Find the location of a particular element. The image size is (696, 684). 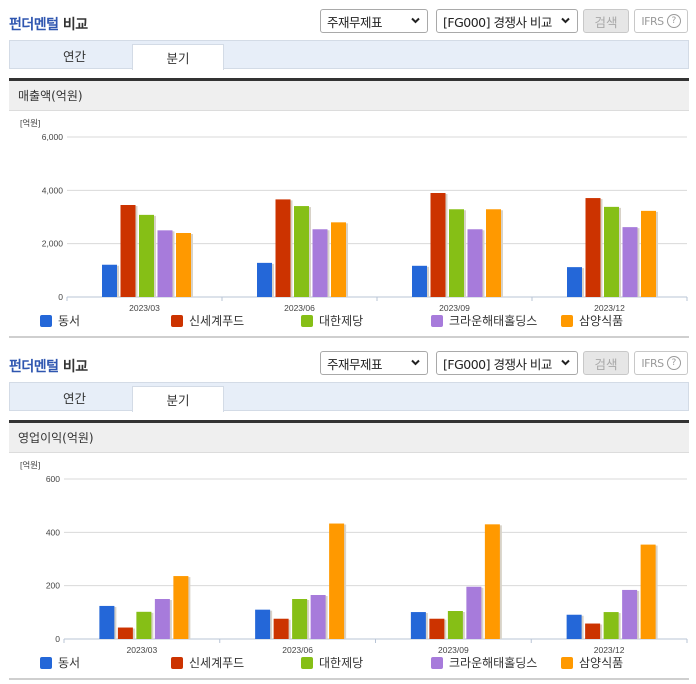

chart-legend: 동서 신세계푸드 대한제당 크라운해태홀딩스 삼양식품 is located at coordinates (357, 321).